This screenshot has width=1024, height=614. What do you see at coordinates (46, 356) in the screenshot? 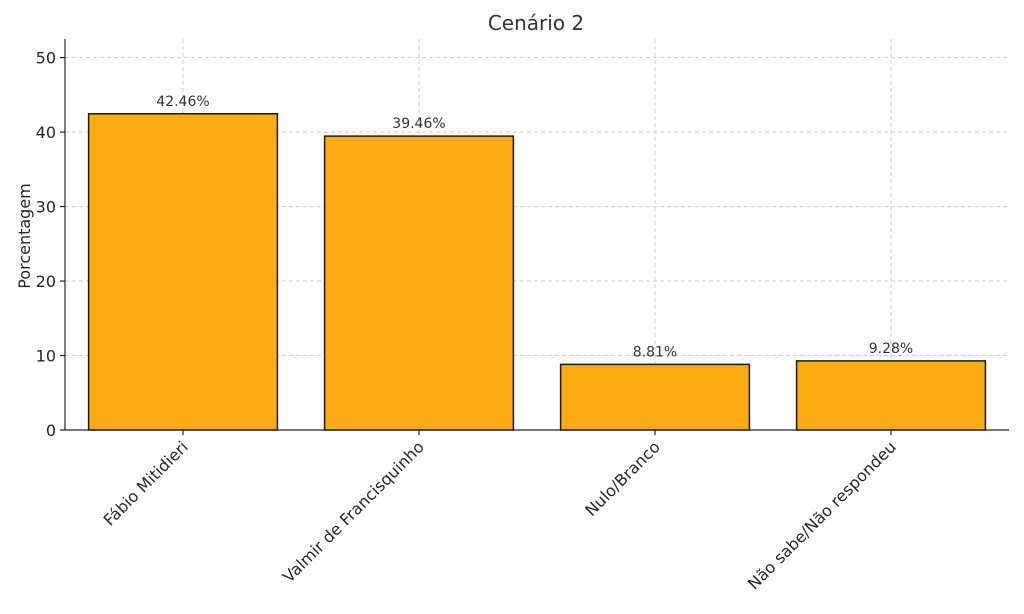
I see `y-tick-label: 10` at bounding box center [46, 356].